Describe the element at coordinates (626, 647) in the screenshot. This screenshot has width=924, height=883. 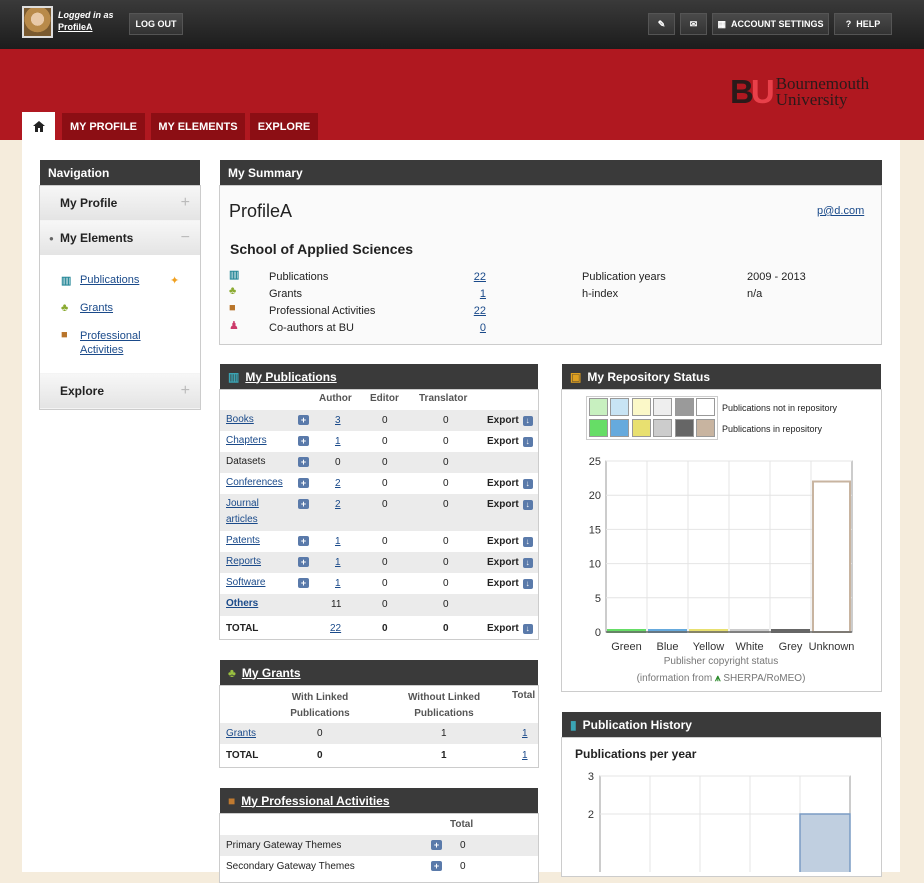
I see `x-tick-label: Green` at that location.